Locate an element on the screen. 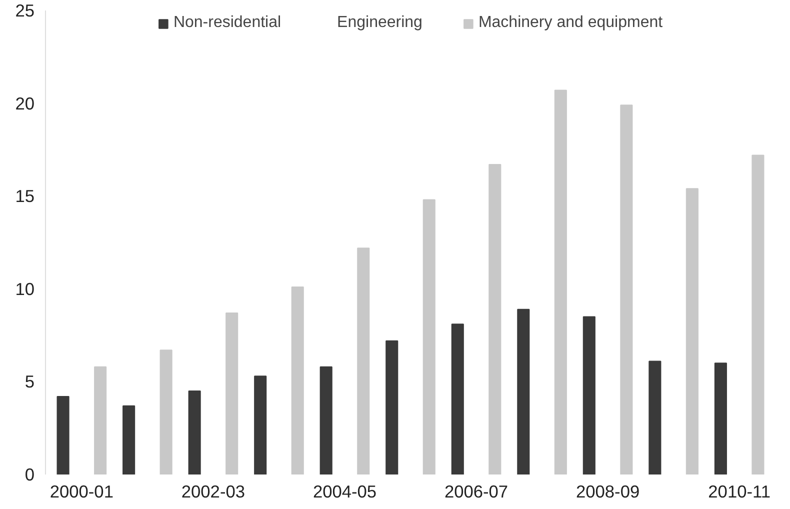  x-tick-label: 2006-07 is located at coordinates (476, 492).